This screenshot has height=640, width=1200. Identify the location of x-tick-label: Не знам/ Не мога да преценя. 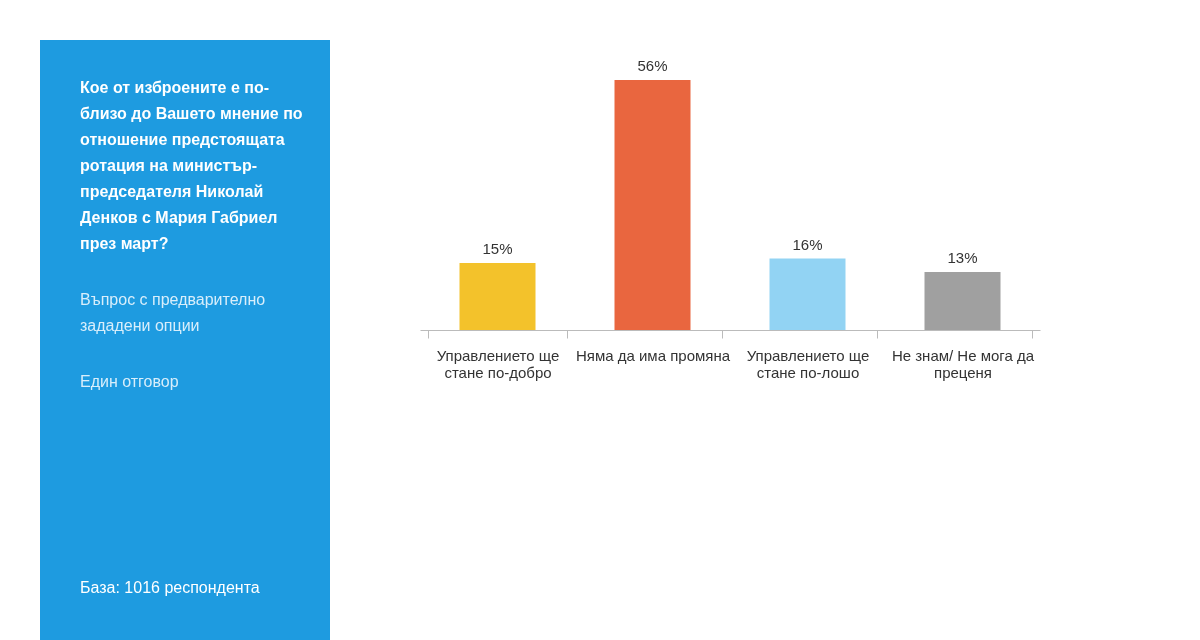
(963, 363).